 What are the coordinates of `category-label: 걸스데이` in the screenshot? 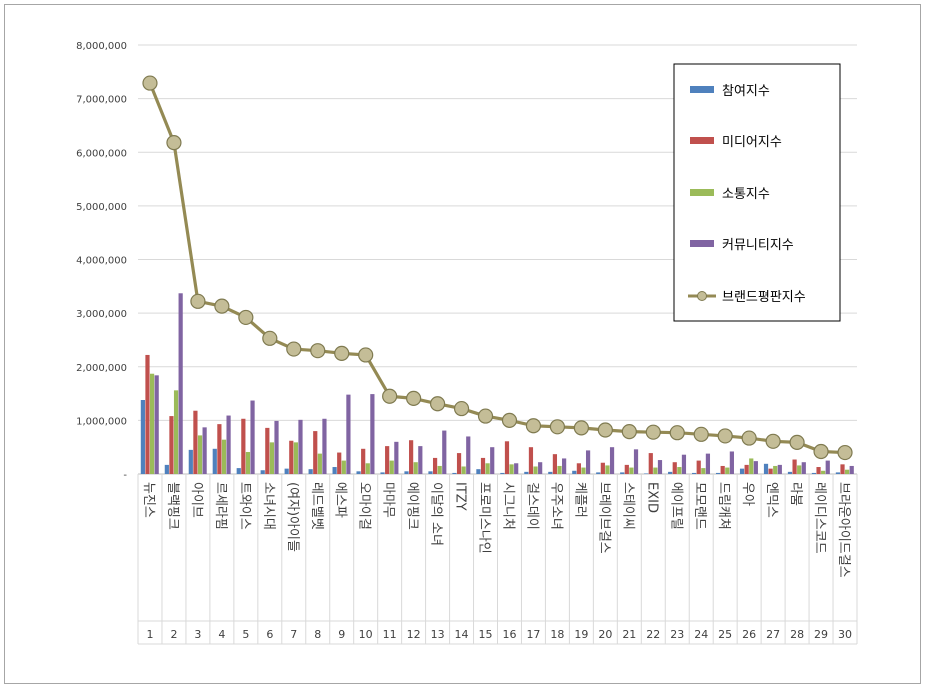 It's located at (531, 506).